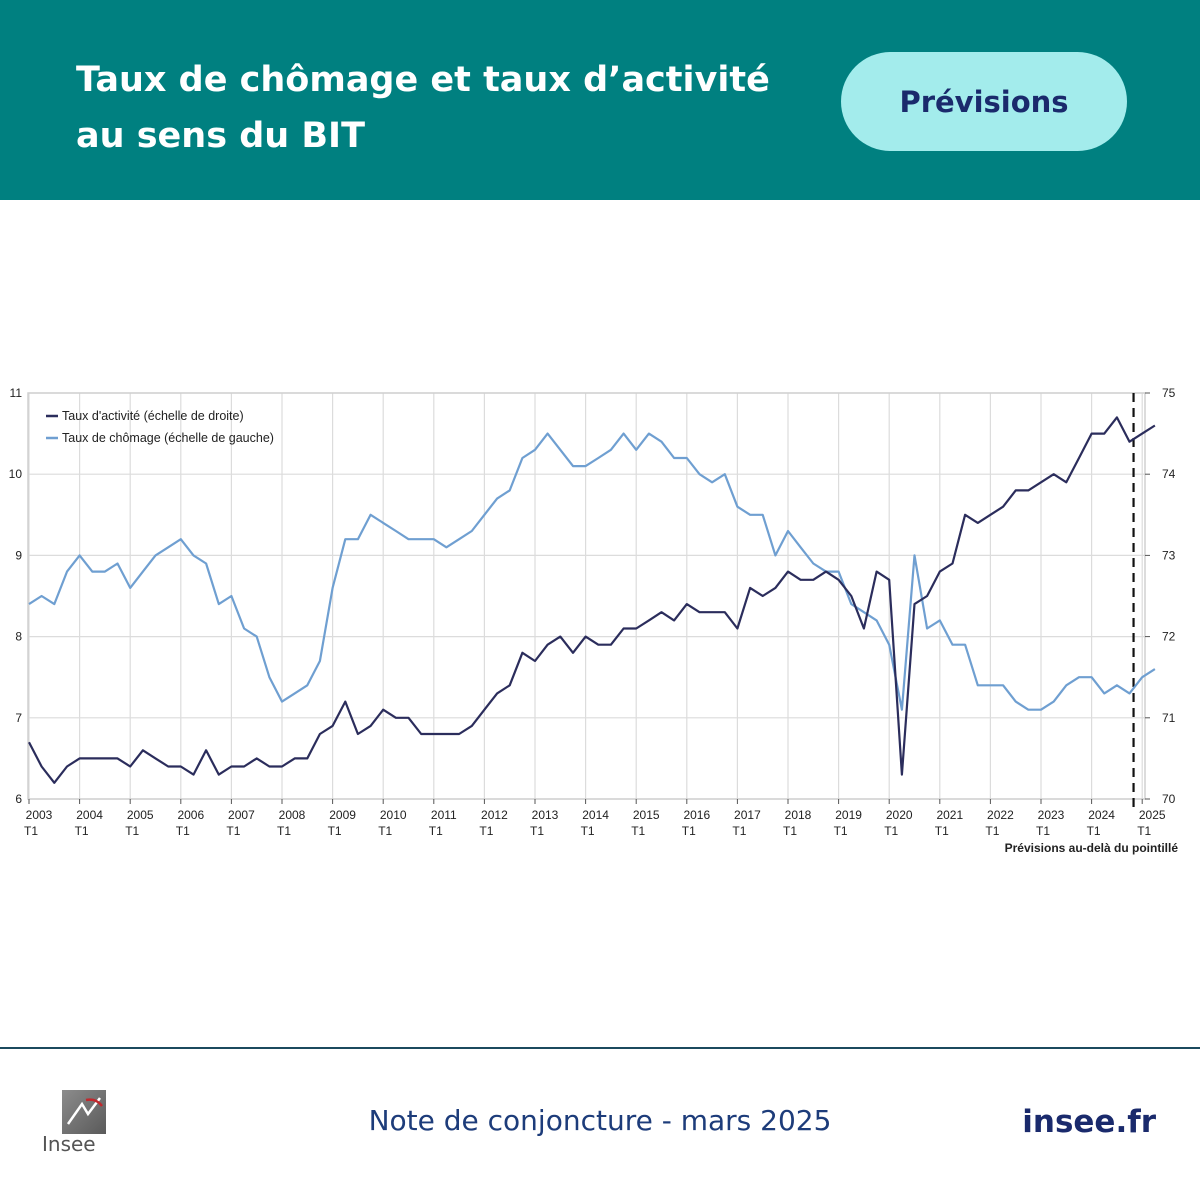  What do you see at coordinates (1089, 1122) in the screenshot?
I see `insee-link: insee.fr` at bounding box center [1089, 1122].